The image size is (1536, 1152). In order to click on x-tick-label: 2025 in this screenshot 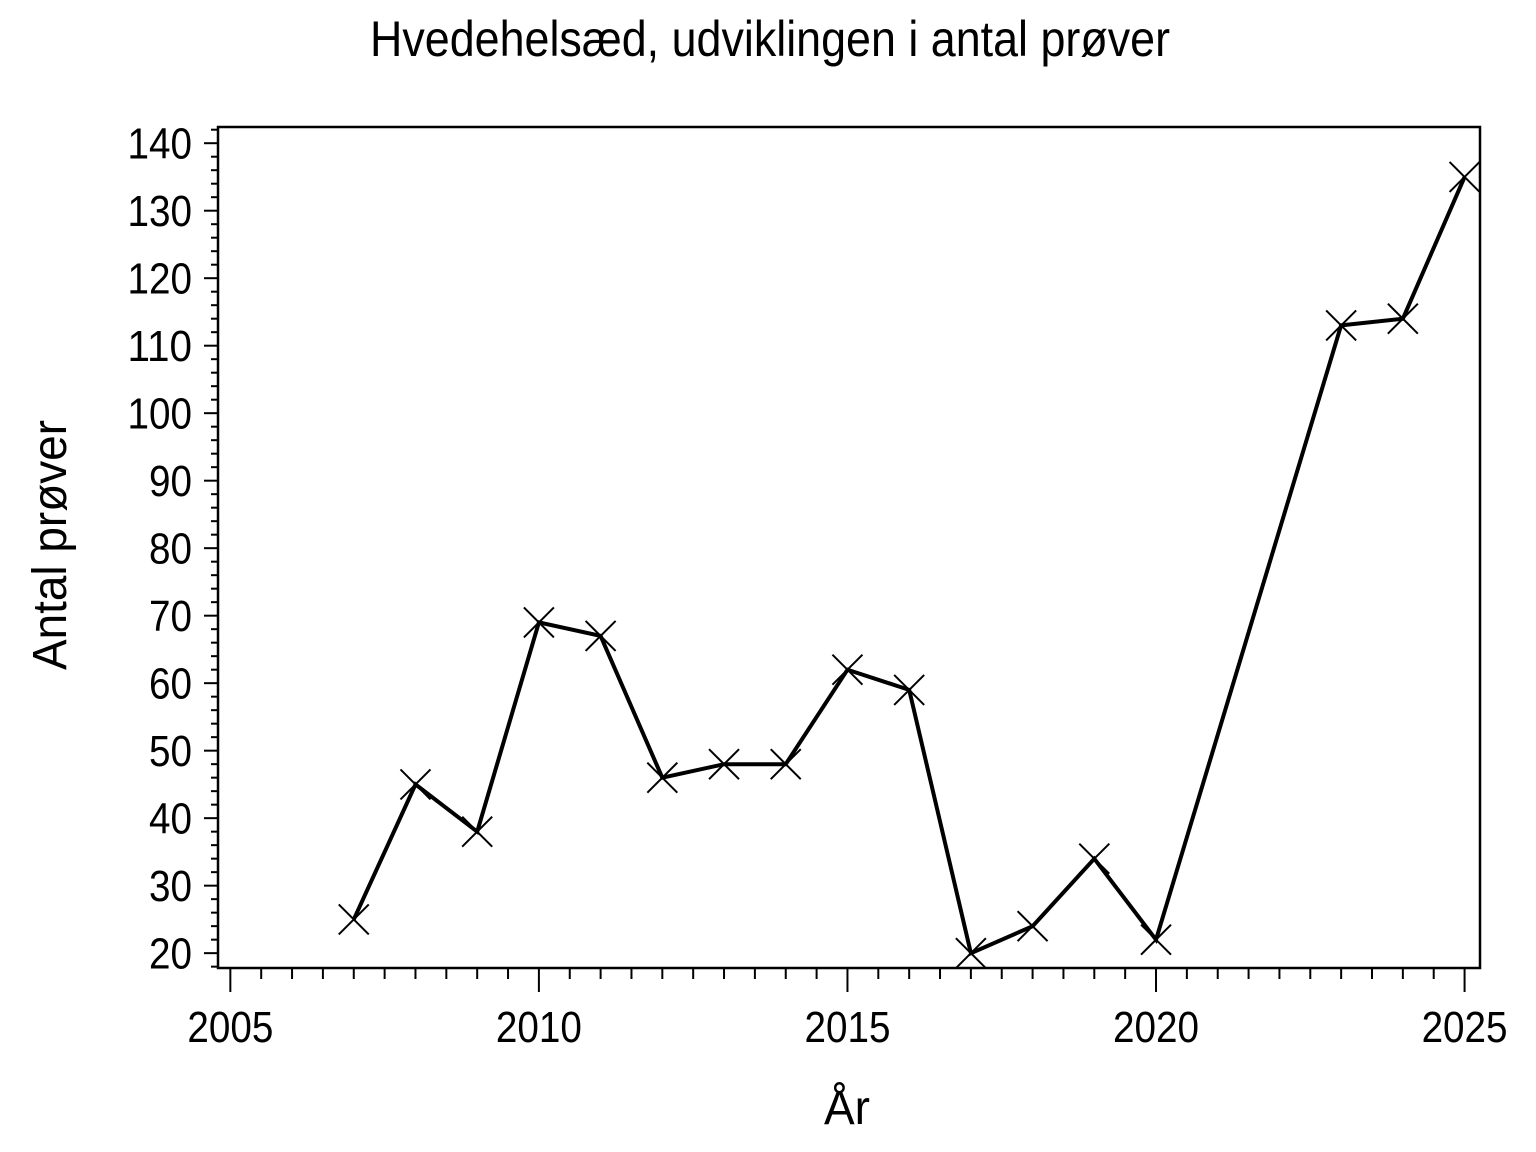, I will do `click(1465, 1027)`.